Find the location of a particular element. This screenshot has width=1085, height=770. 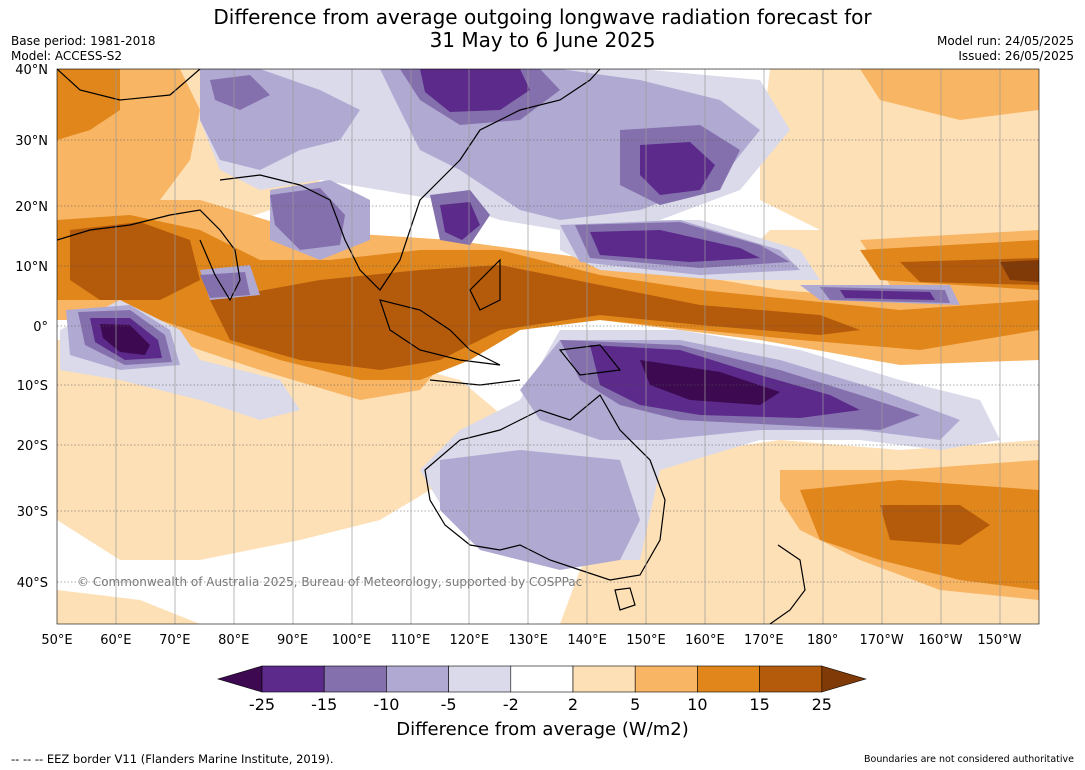

lat-label: 40°S is located at coordinates (32, 583).